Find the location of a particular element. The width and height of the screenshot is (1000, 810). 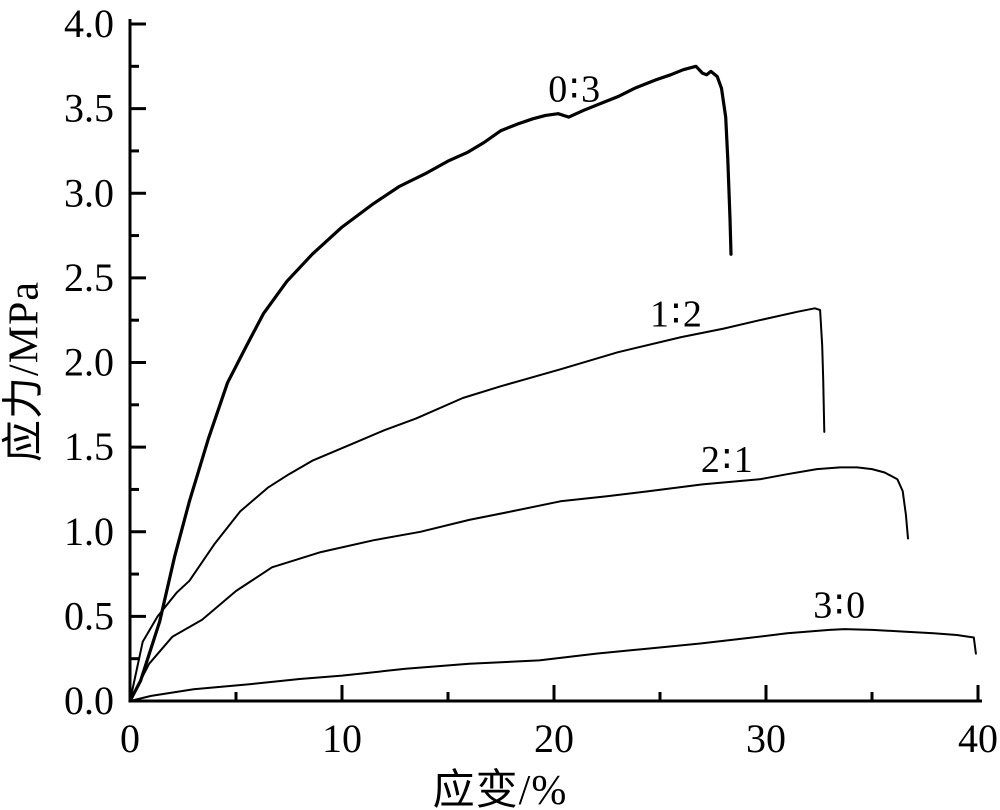

y-tick-label: 0.0 is located at coordinates (89, 700).